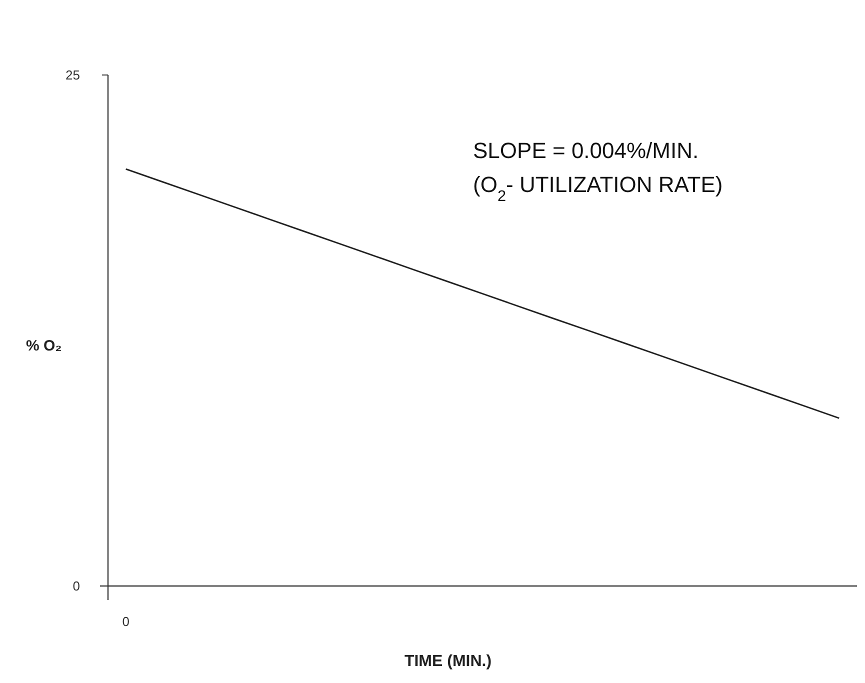 Image resolution: width=865 pixels, height=683 pixels. Describe the element at coordinates (448, 661) in the screenshot. I see `x-axis-title: TIME (MIN.)` at that location.